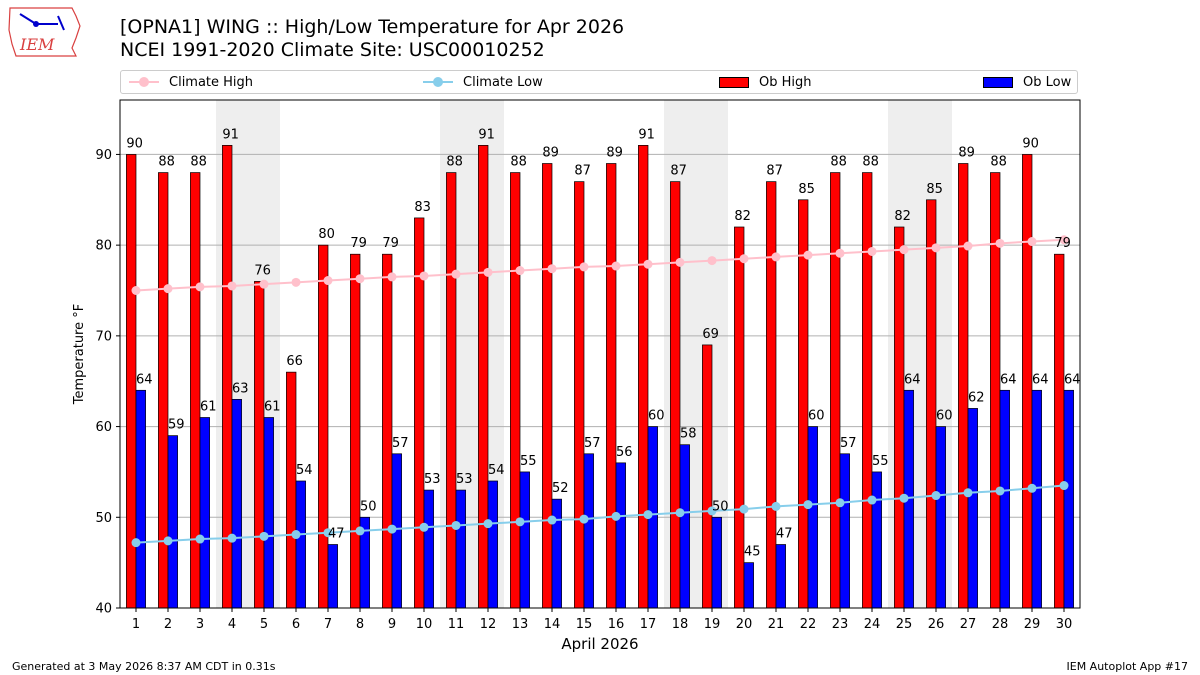  I want to click on ob-high-label-day-9: 79, so click(390, 243).